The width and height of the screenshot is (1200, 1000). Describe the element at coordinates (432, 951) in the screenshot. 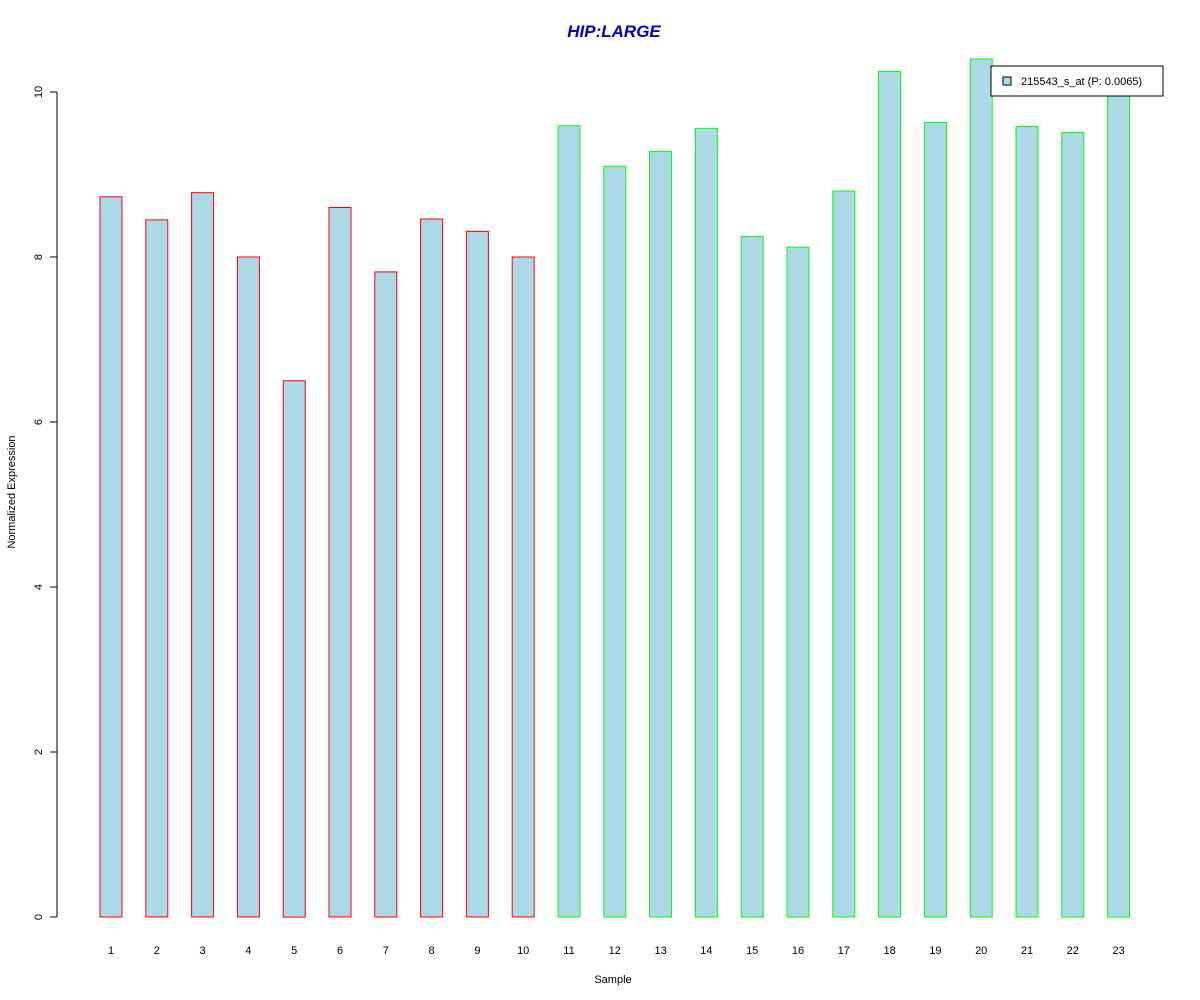

I see `x-tick-label: 8` at that location.